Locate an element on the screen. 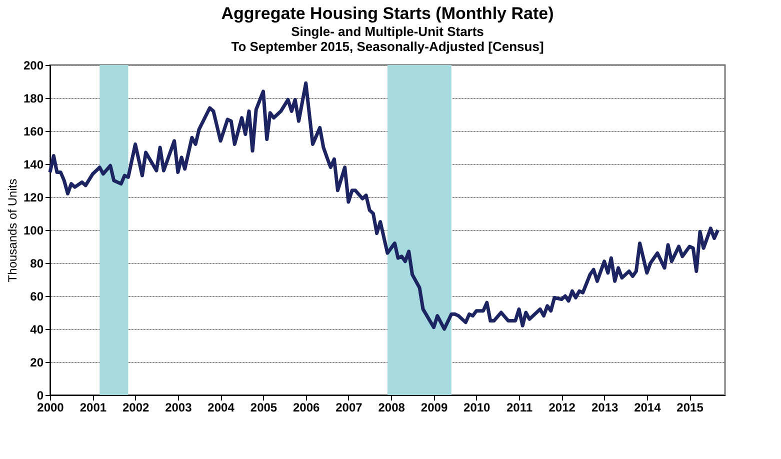 The width and height of the screenshot is (781, 459). x-tick-label: 2015 is located at coordinates (690, 407).